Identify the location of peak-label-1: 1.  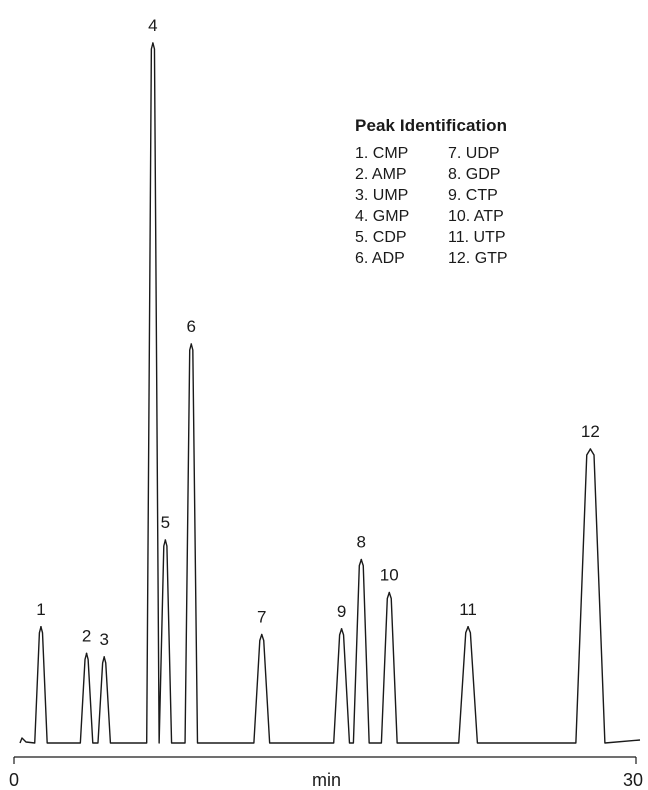
(40, 609).